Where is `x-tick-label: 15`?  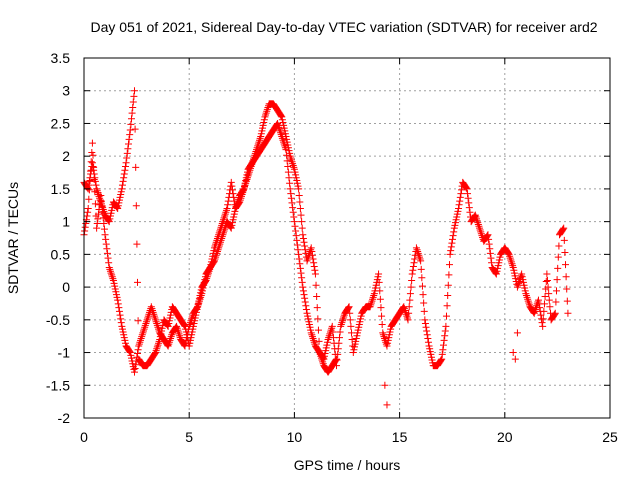
x-tick-label: 15 is located at coordinates (400, 437).